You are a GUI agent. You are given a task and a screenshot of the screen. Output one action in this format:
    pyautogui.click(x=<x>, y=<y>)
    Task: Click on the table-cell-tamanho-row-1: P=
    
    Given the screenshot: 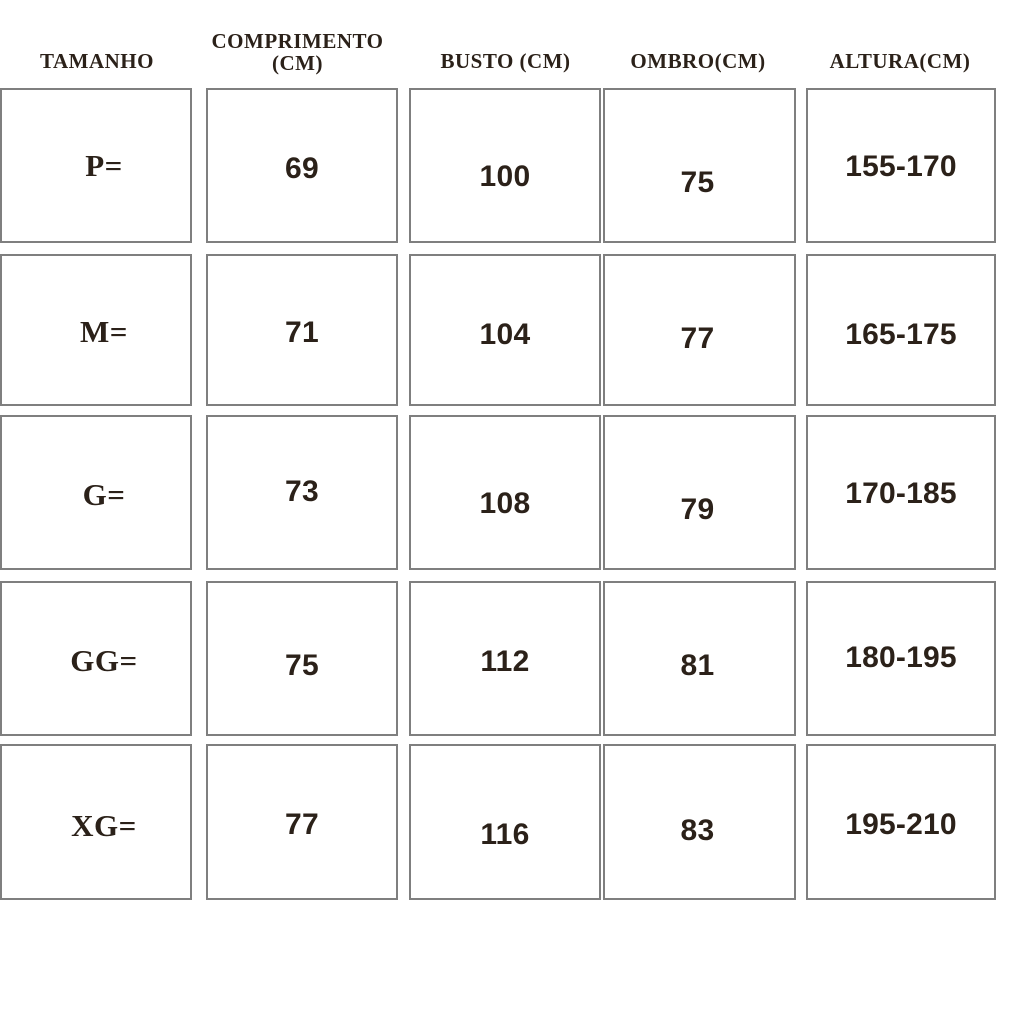 What is the action you would take?
    pyautogui.click(x=96, y=165)
    